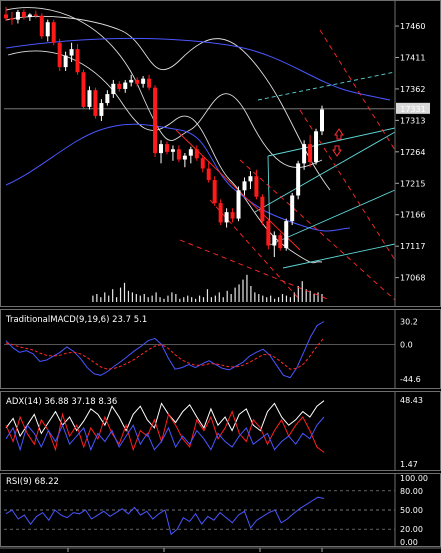 This screenshot has height=553, width=441. What do you see at coordinates (412, 57) in the screenshot?
I see `price-tick-label-1: 17411` at bounding box center [412, 57].